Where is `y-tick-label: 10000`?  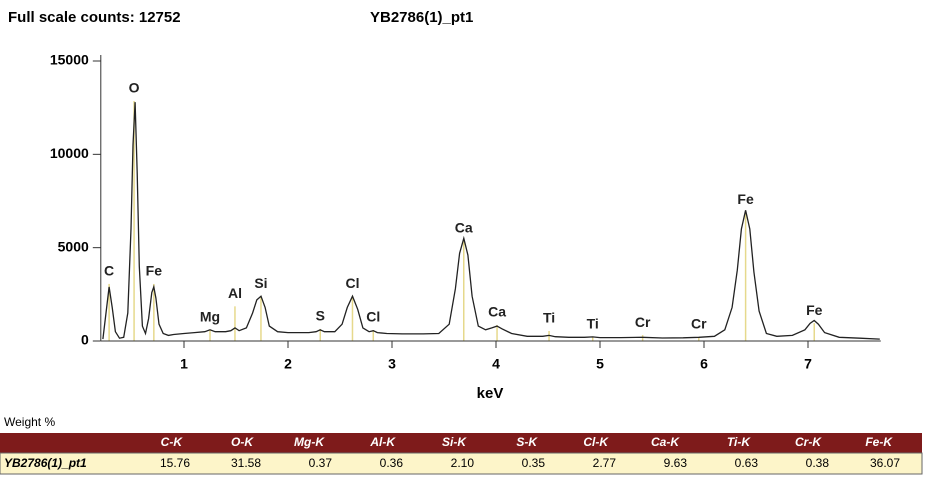
y-tick-label: 10000 is located at coordinates (69, 153).